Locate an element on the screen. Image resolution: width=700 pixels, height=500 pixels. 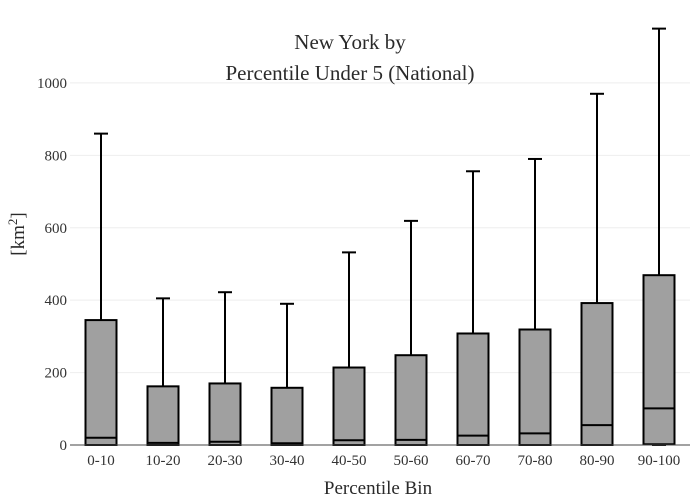
y-tick-label-200: 200 is located at coordinates (56, 374).